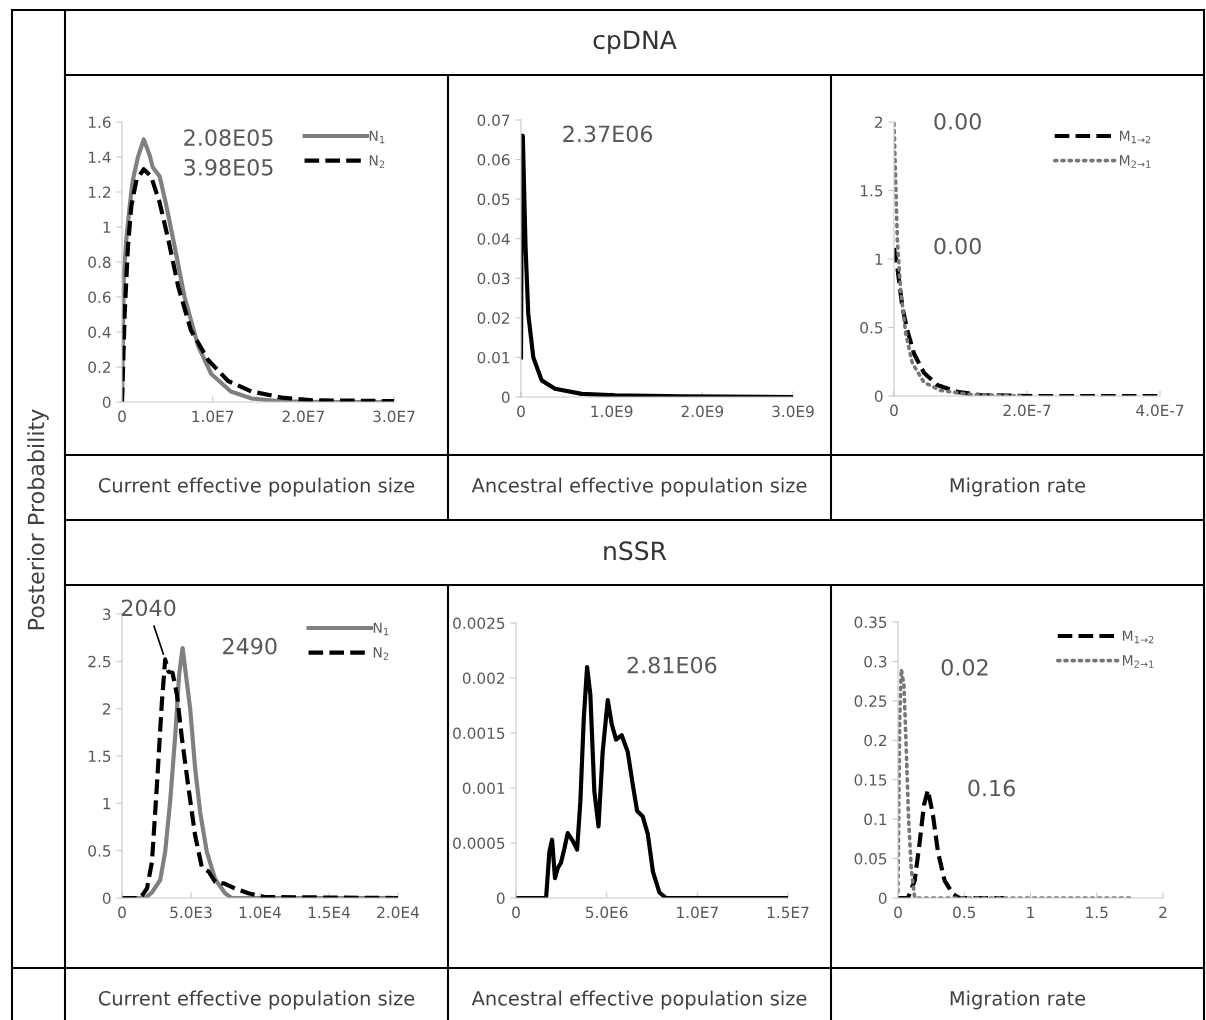 Image resolution: width=1206 pixels, height=1020 pixels. What do you see at coordinates (964, 667) in the screenshot?
I see `annotation: 0.02` at bounding box center [964, 667].